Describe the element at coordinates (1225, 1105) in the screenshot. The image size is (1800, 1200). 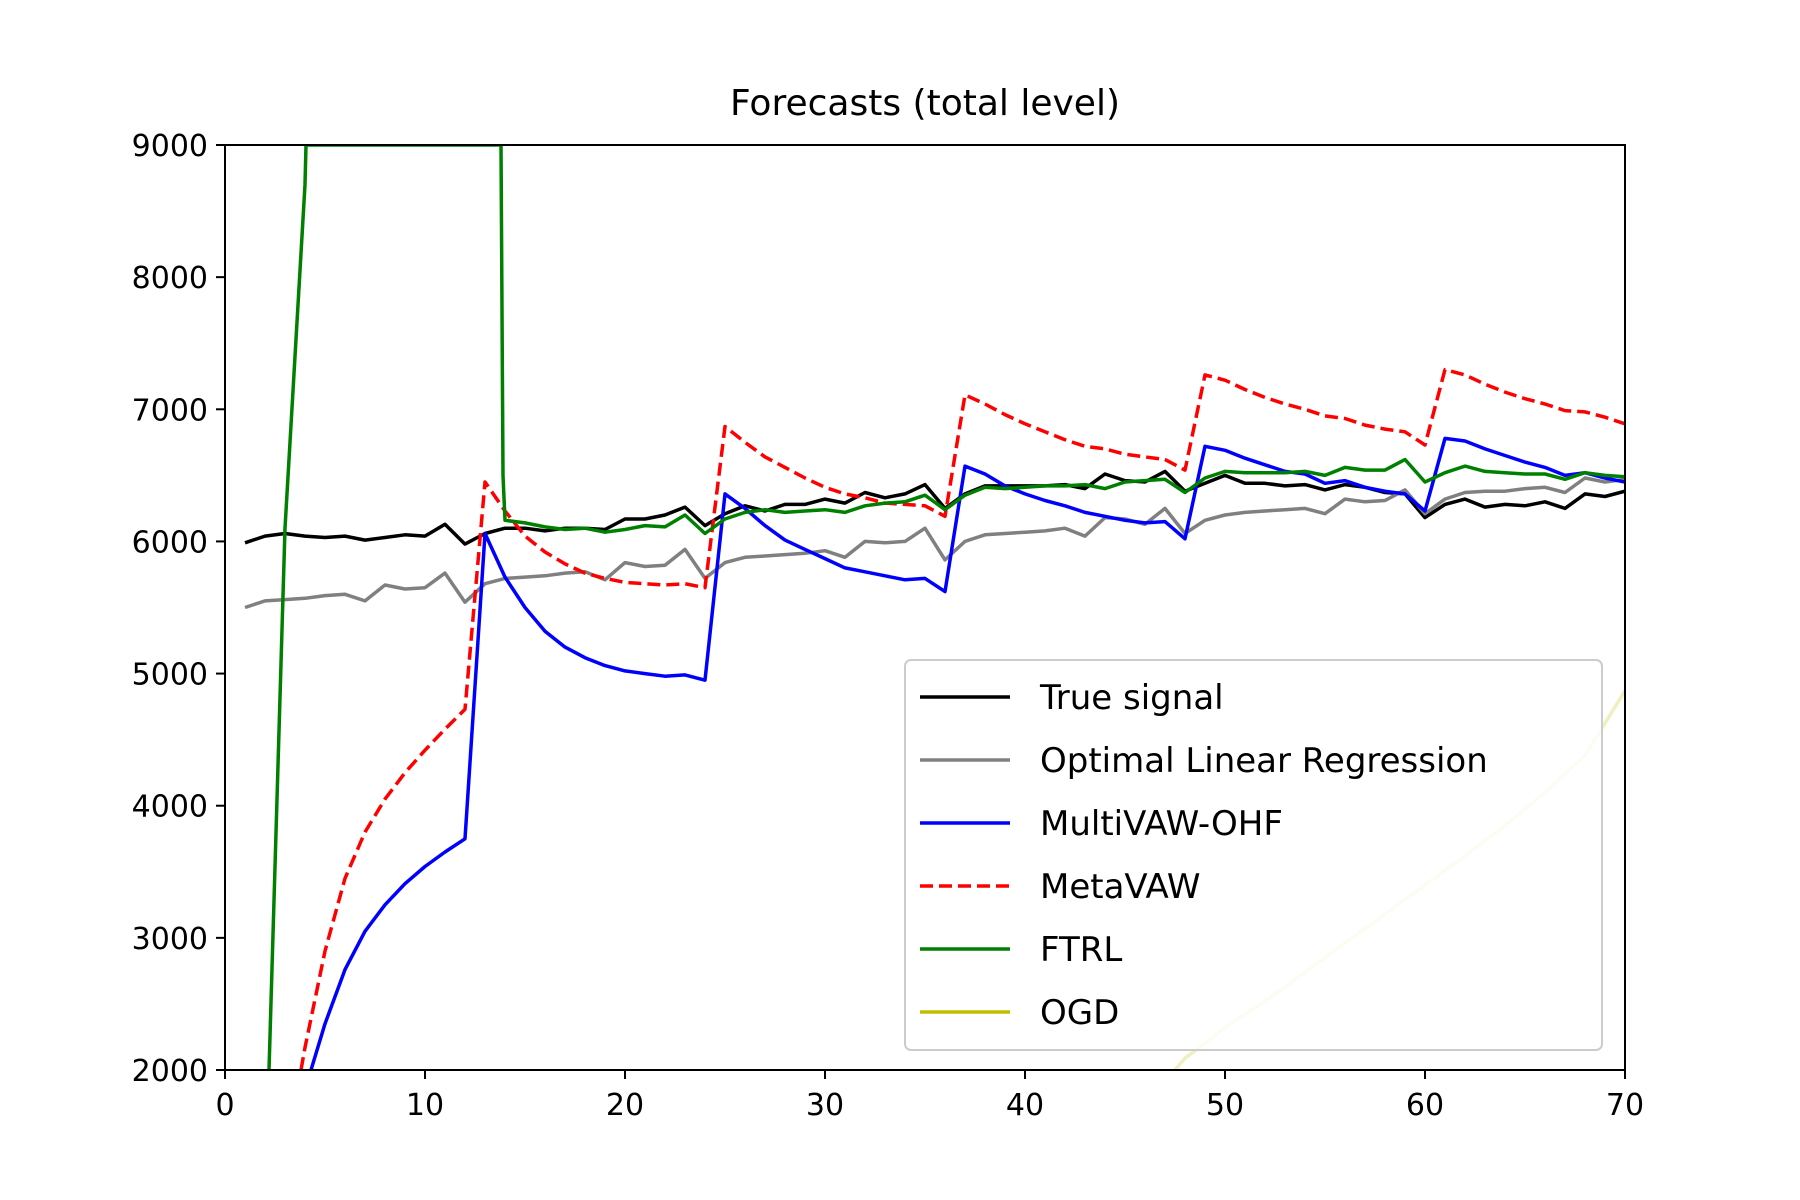
I see `x-tick-label: 50` at that location.